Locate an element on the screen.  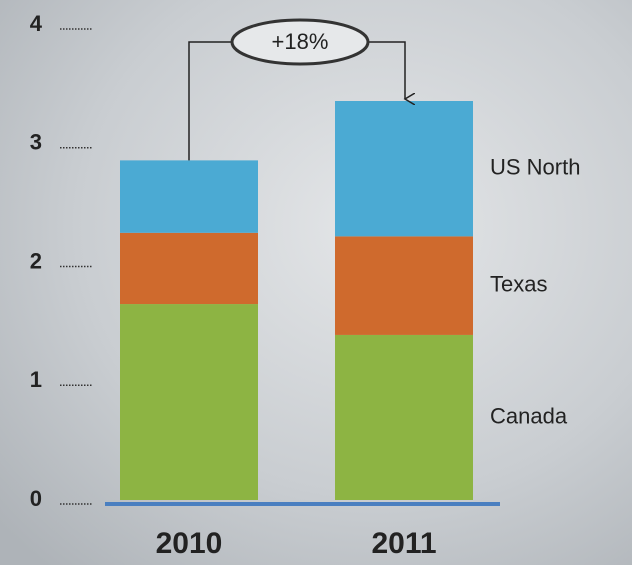
connector is located at coordinates (210, 101).